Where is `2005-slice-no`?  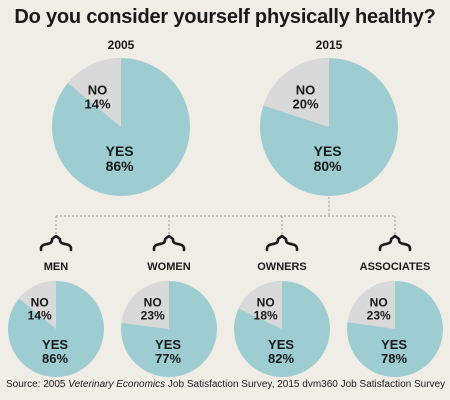 2005-slice-no is located at coordinates (94, 92).